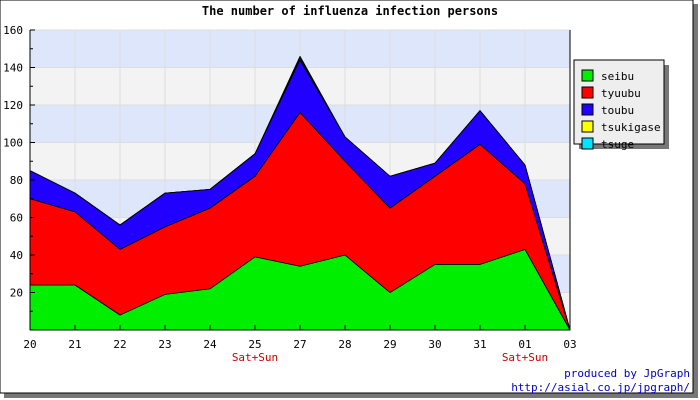 Image resolution: width=700 pixels, height=400 pixels. I want to click on legend-items: seibu tyuubu toubu tsukigase tsuge, so click(621, 110).